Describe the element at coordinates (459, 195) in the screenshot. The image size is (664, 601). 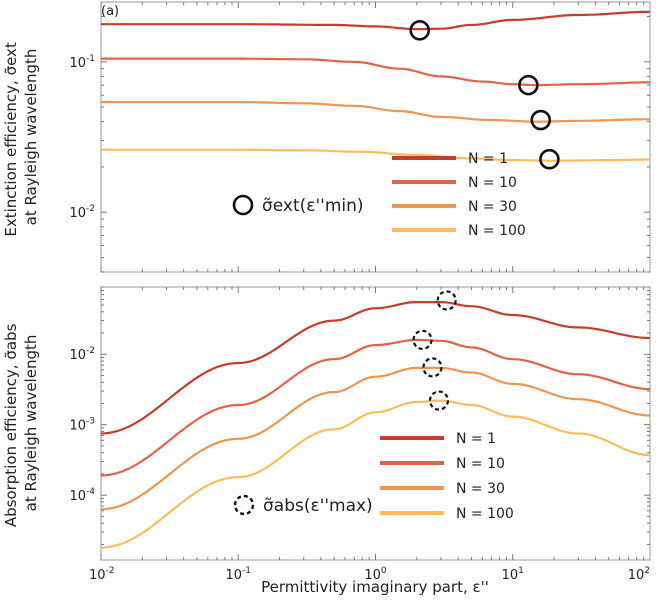
I see `extinction-legend: N = 1 N = 10 N = 30 N = 100` at that location.